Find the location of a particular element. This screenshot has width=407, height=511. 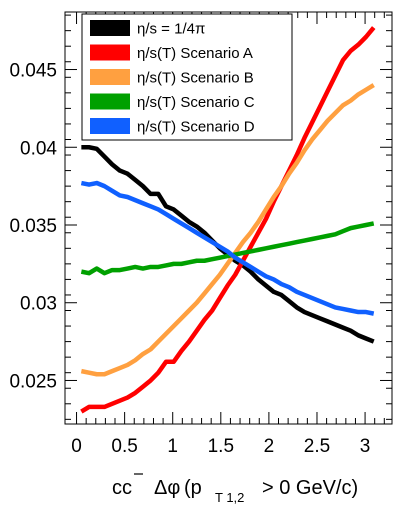

x-tick-label: 1.5 is located at coordinates (221, 446).